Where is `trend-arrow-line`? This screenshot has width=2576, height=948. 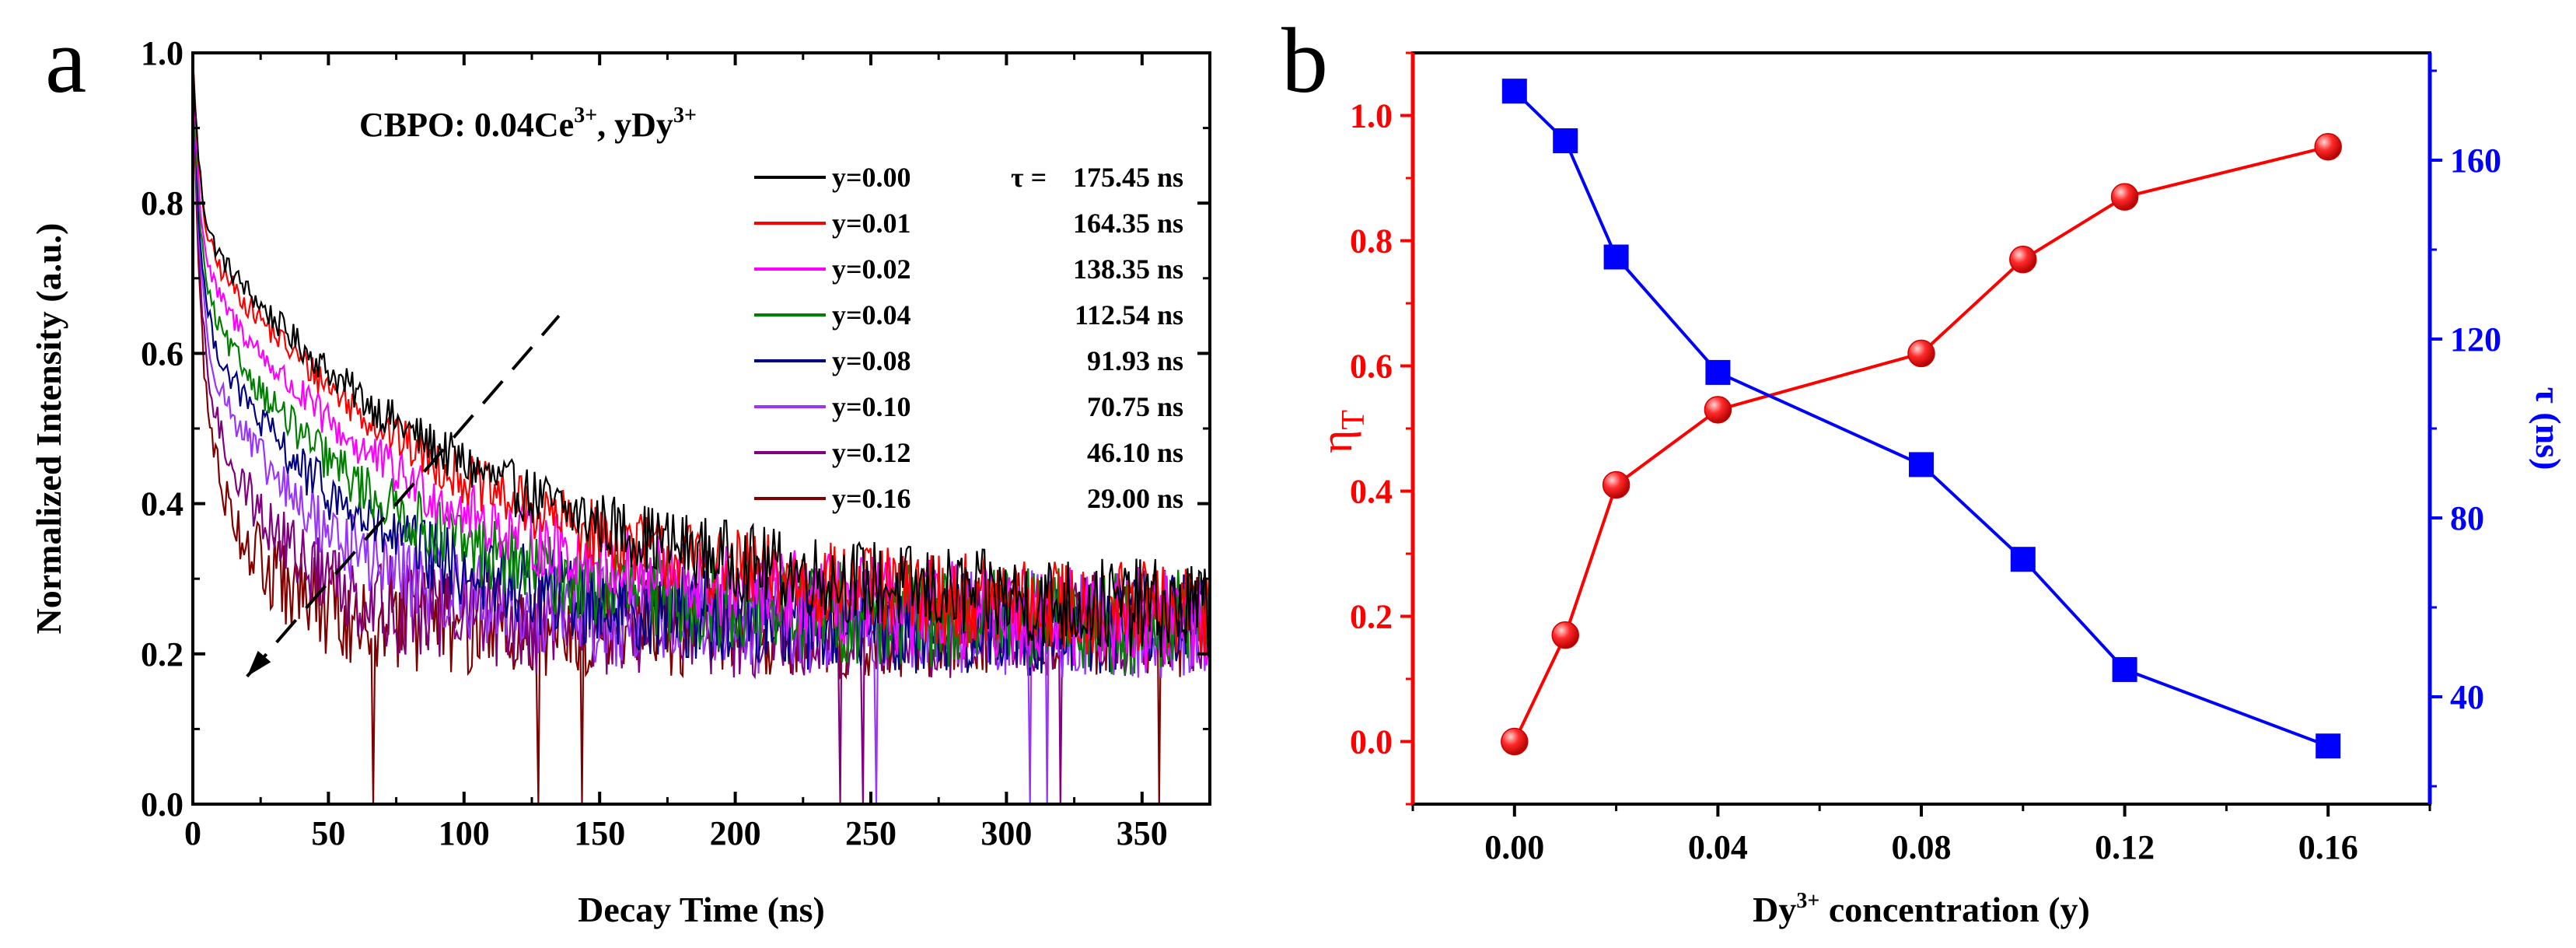
trend-arrow-line is located at coordinates (403, 496).